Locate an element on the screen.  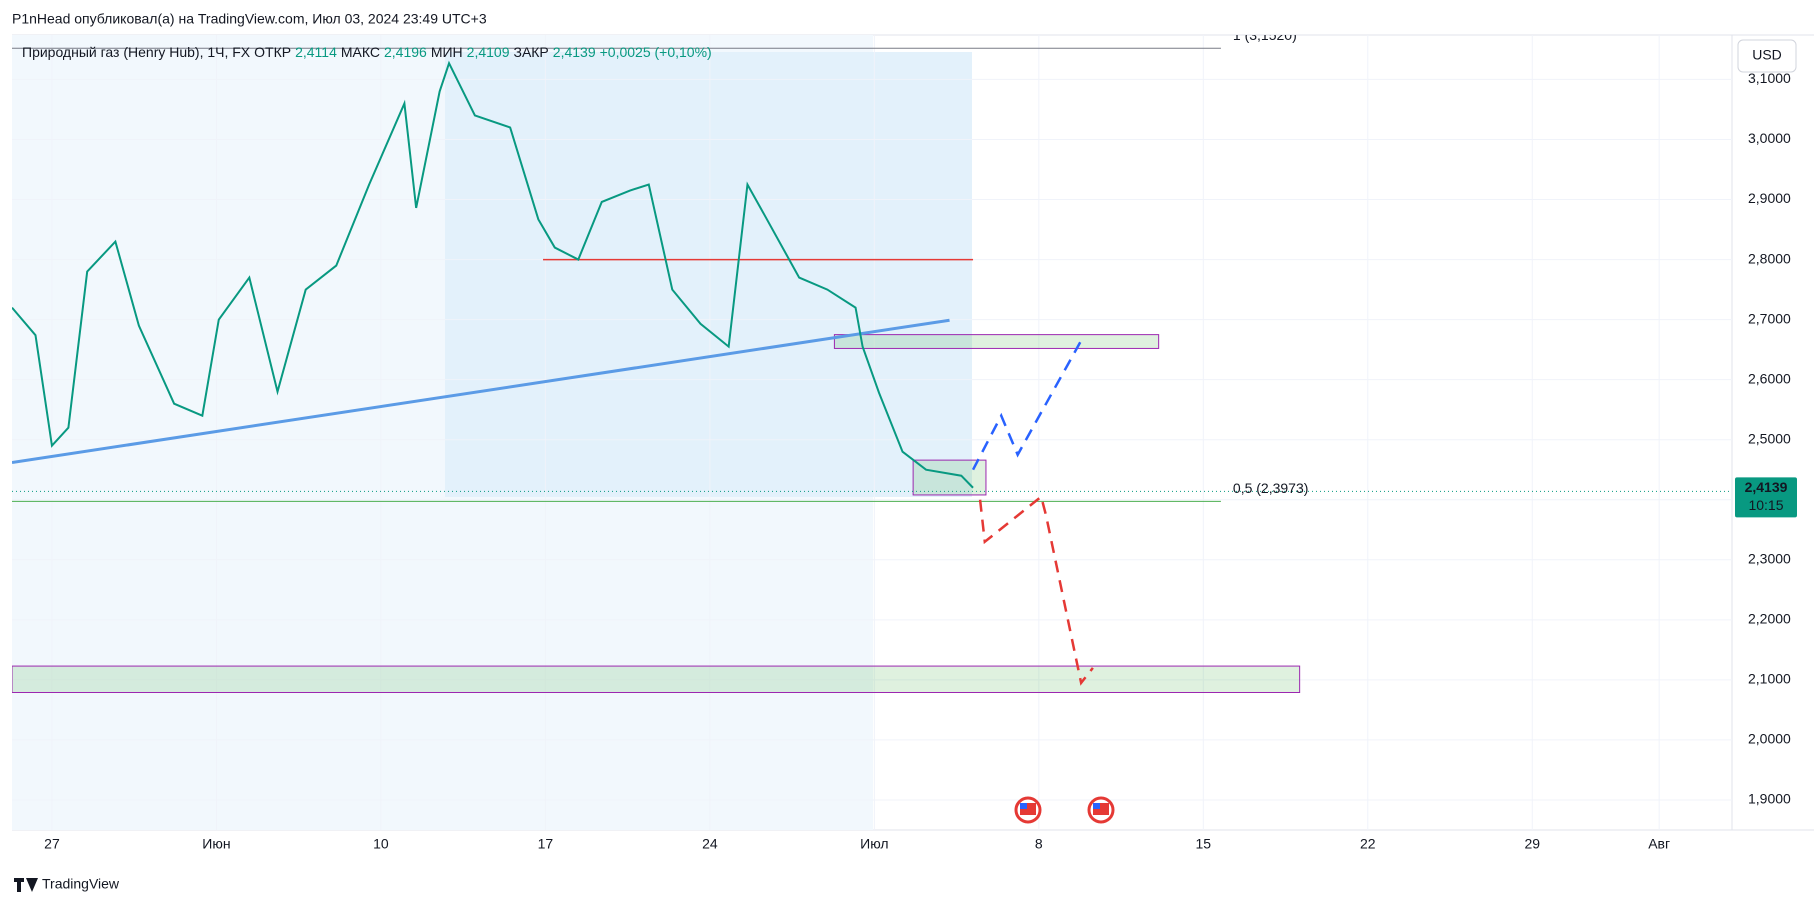
fib-label: 0,5 (2,3973) is located at coordinates (1271, 488).